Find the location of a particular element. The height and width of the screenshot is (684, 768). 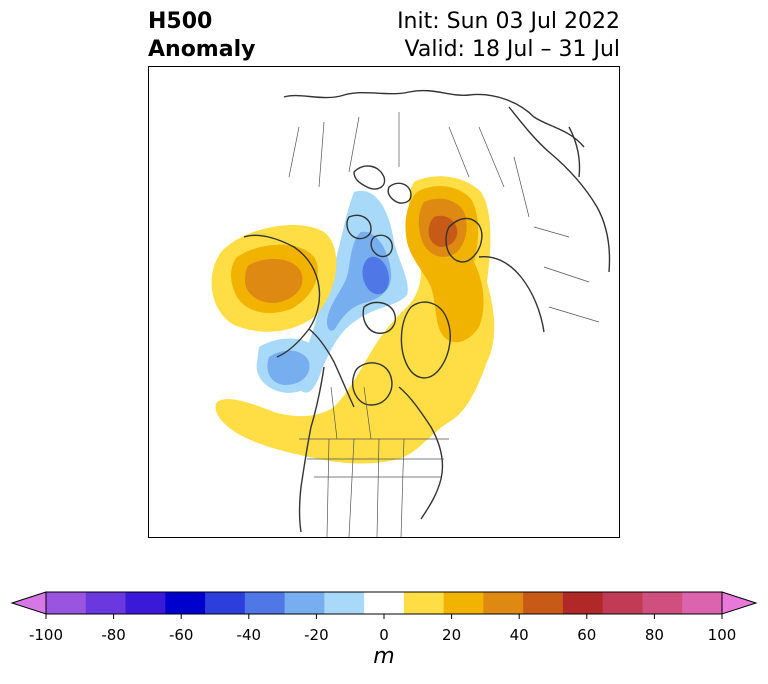

colorbar-tick-label: 0 is located at coordinates (384, 635).